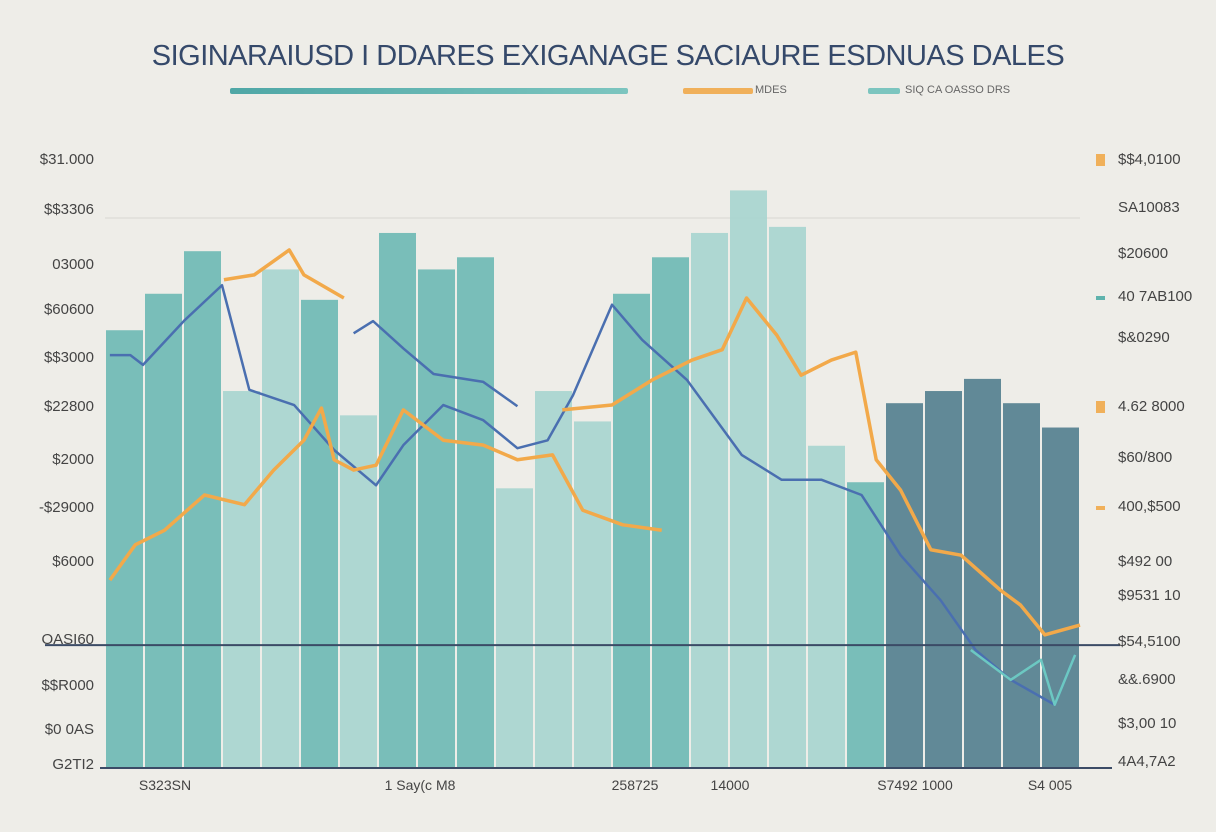 The height and width of the screenshot is (832, 1216). Describe the element at coordinates (1149, 506) in the screenshot. I see `y-tick-right: 400,$500` at that location.